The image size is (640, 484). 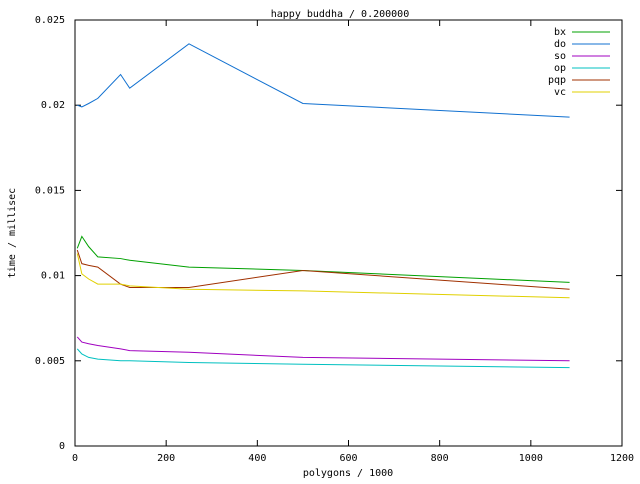 What do you see at coordinates (53, 105) in the screenshot?
I see `y-tick-label: 0.02` at bounding box center [53, 105].